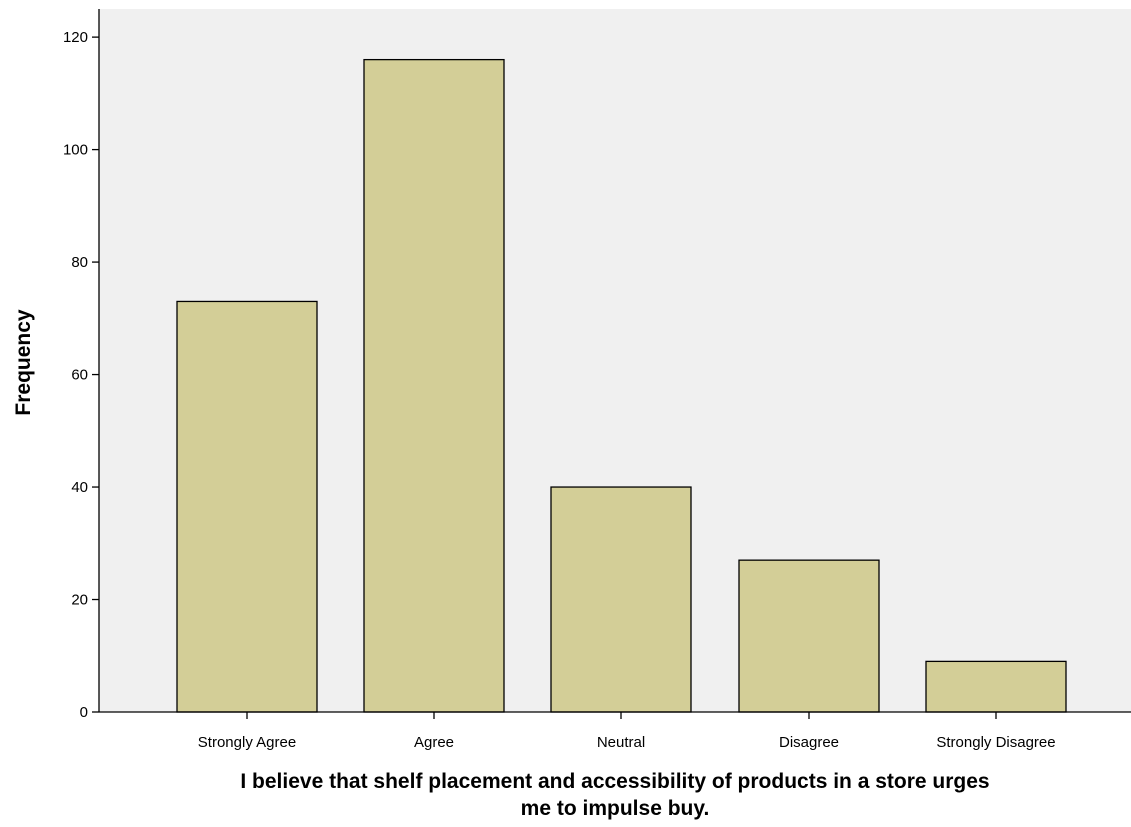  Describe the element at coordinates (75, 150) in the screenshot. I see `y-tick-label: 100` at that location.